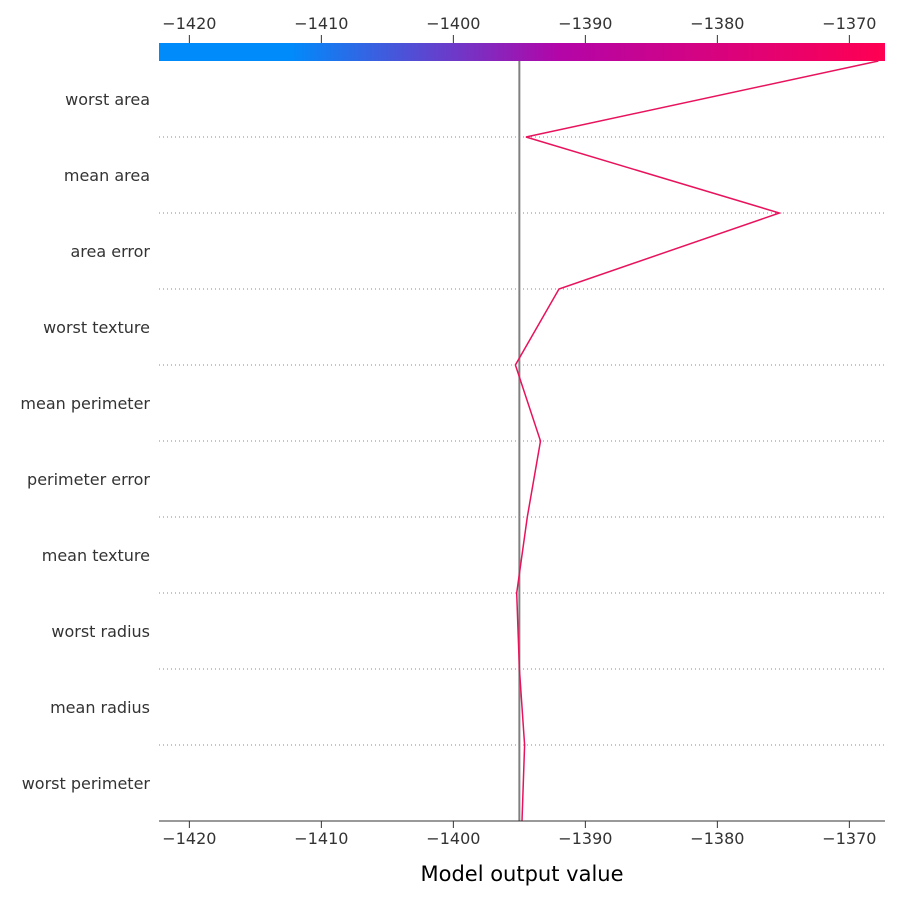 The width and height of the screenshot is (900, 900). Describe the element at coordinates (189, 23) in the screenshot. I see `top-tick-label: −1420` at that location.